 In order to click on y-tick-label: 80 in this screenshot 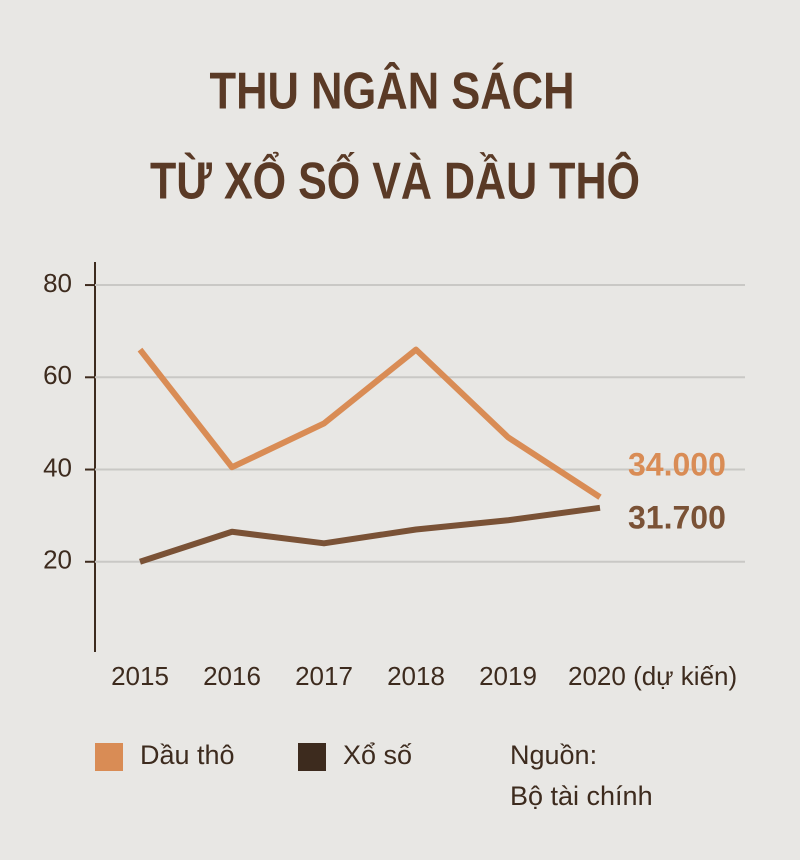, I will do `click(57, 283)`.